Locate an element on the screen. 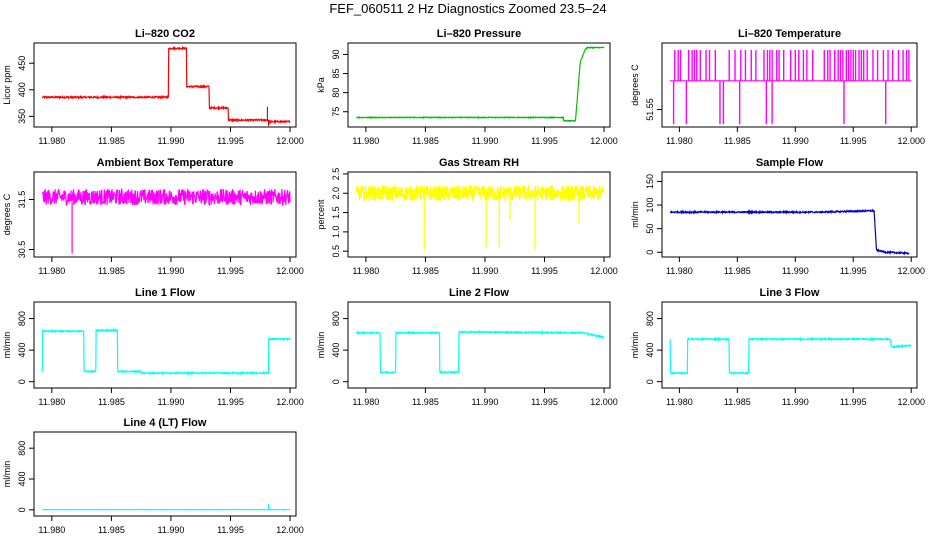 The width and height of the screenshot is (936, 540). y-tick-label: 150 is located at coordinates (650, 181).